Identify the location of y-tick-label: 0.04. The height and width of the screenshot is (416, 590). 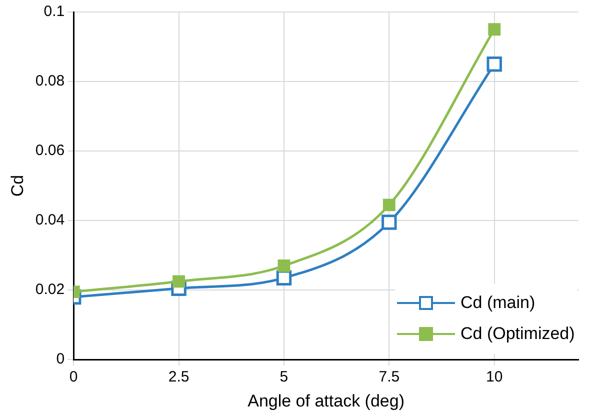
(50, 220).